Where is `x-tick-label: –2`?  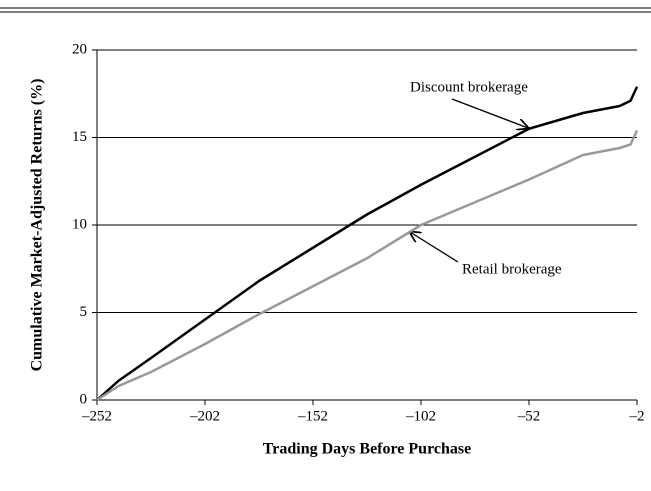
x-tick-label: –2 is located at coordinates (637, 416).